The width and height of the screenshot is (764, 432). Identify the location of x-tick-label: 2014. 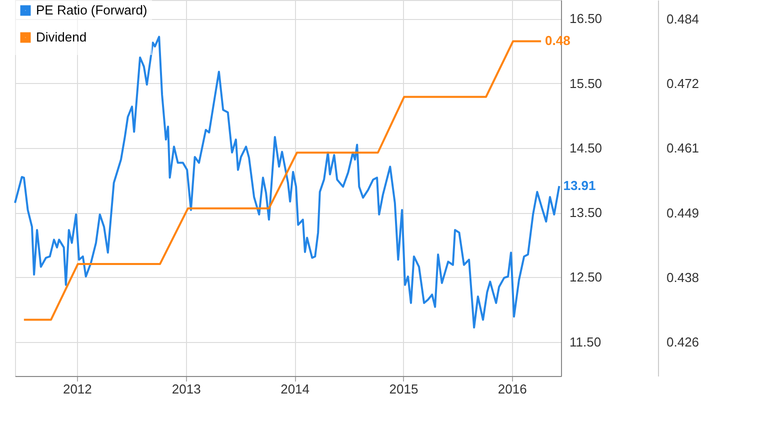
(295, 389).